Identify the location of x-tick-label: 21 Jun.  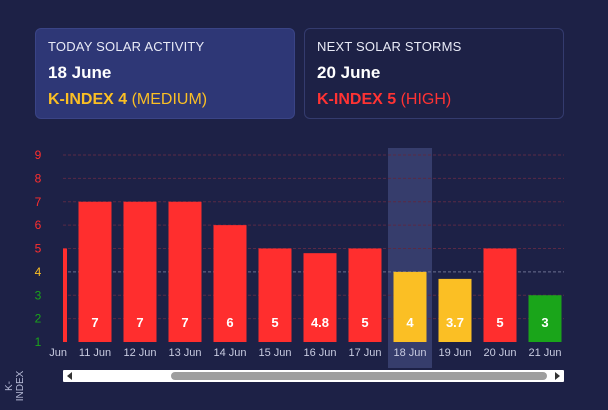
(544, 353).